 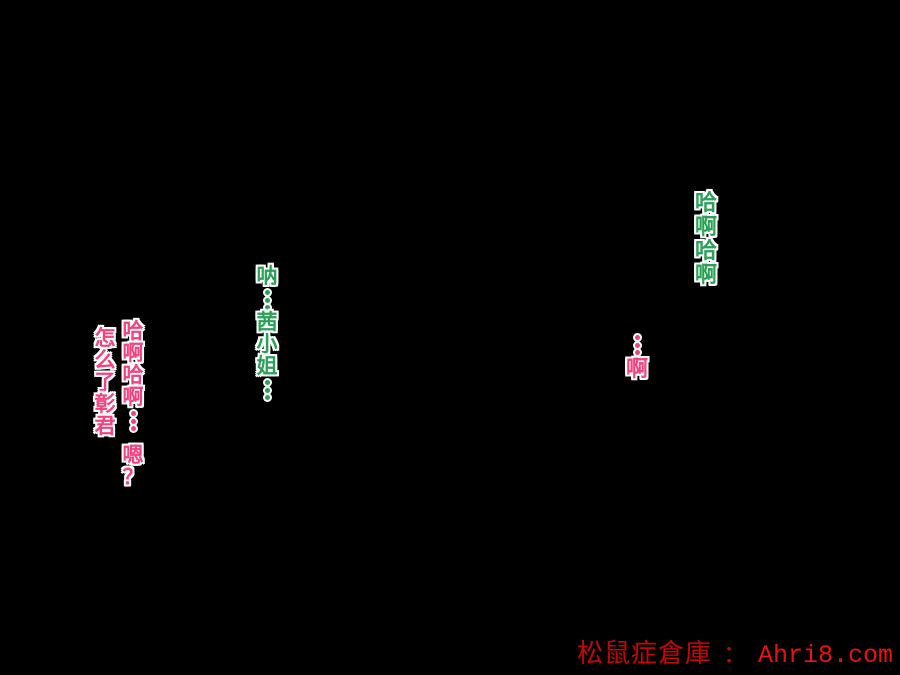 I want to click on speech-text-ah-middle: 啊, so click(x=637, y=357).